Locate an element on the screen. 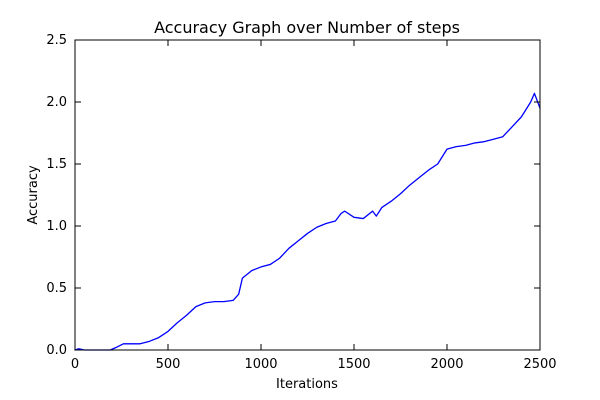  x-tick-label: 2000 is located at coordinates (446, 364).